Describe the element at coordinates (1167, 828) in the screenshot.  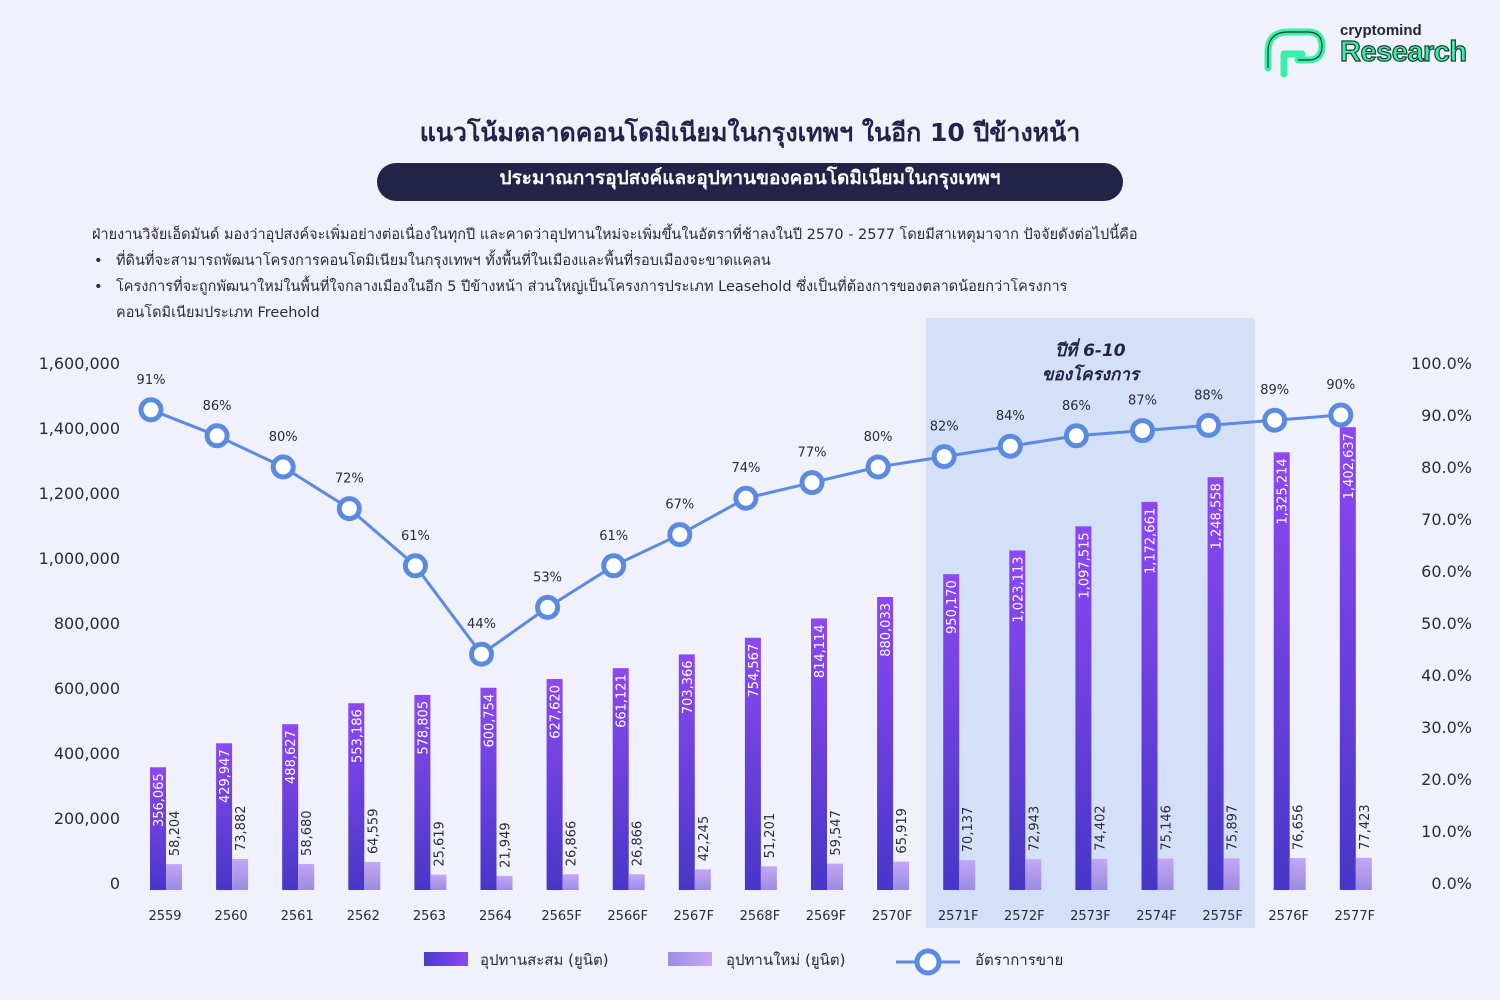
I see `data-label-new-supply: 75,146` at that location.